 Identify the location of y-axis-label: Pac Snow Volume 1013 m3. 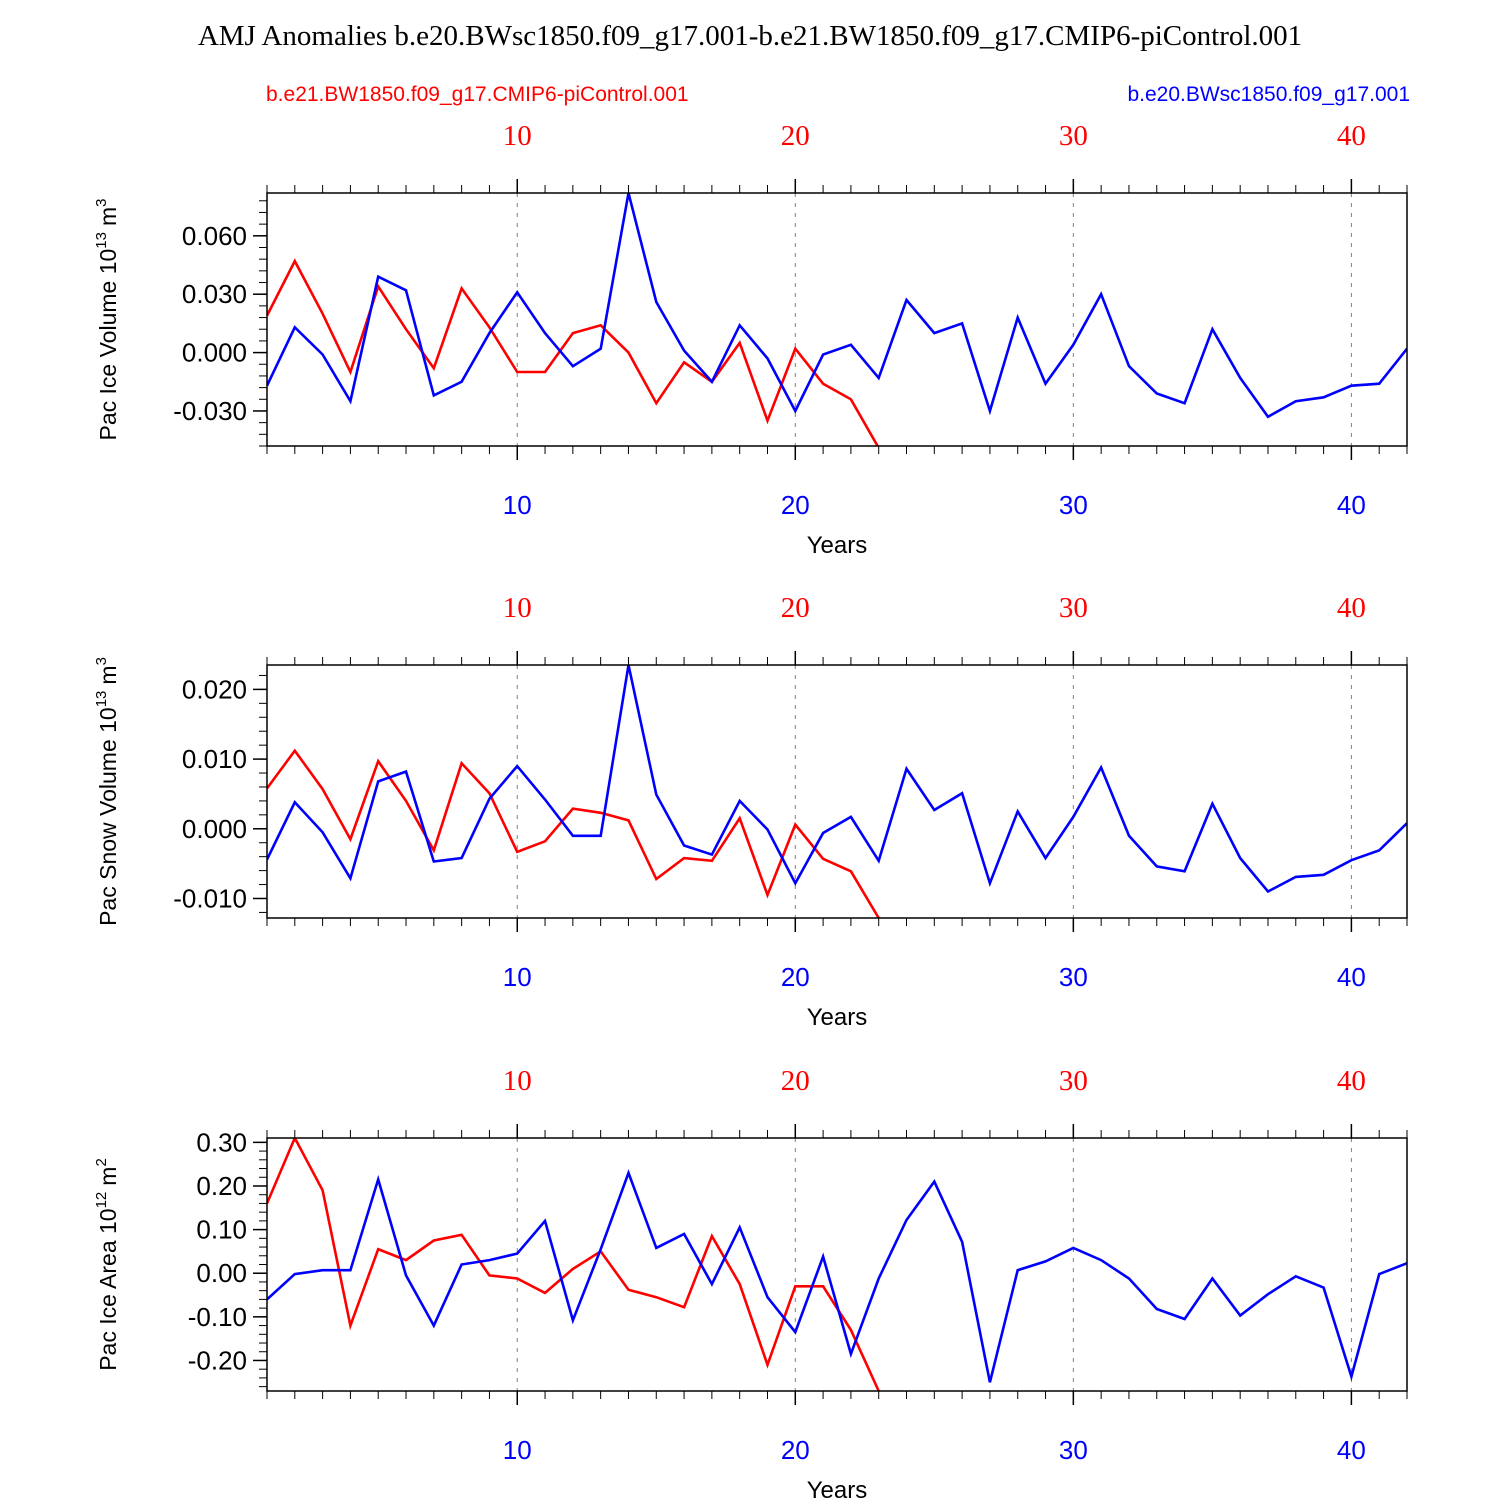
(107, 791).